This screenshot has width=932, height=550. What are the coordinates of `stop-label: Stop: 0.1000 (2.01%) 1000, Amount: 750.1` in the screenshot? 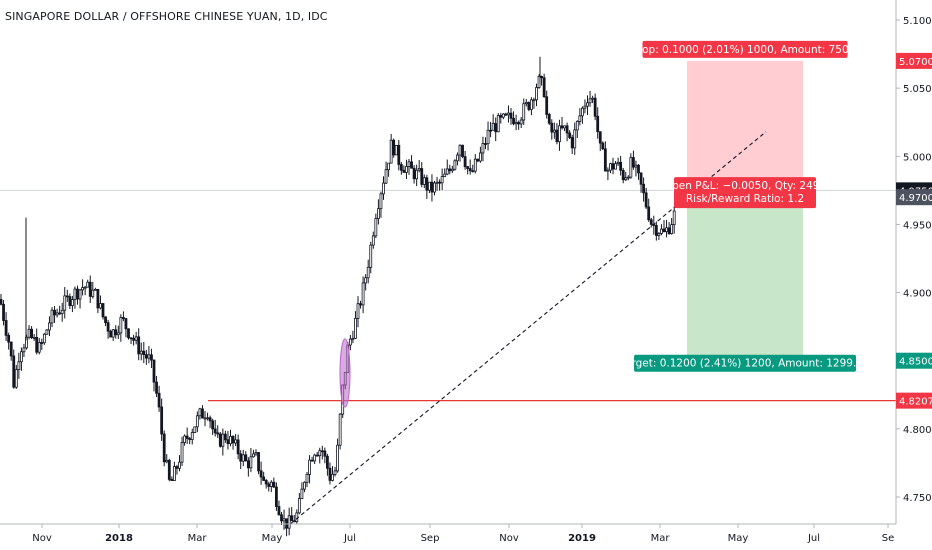 It's located at (745, 49).